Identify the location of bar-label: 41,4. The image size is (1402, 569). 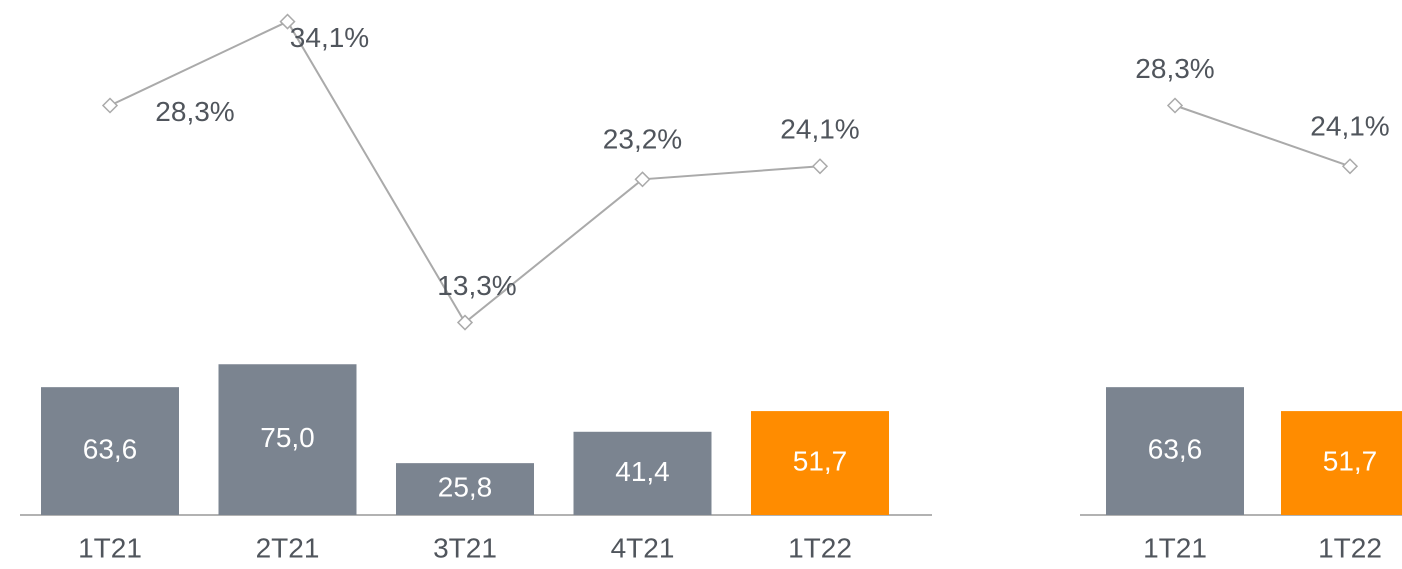
(642, 471).